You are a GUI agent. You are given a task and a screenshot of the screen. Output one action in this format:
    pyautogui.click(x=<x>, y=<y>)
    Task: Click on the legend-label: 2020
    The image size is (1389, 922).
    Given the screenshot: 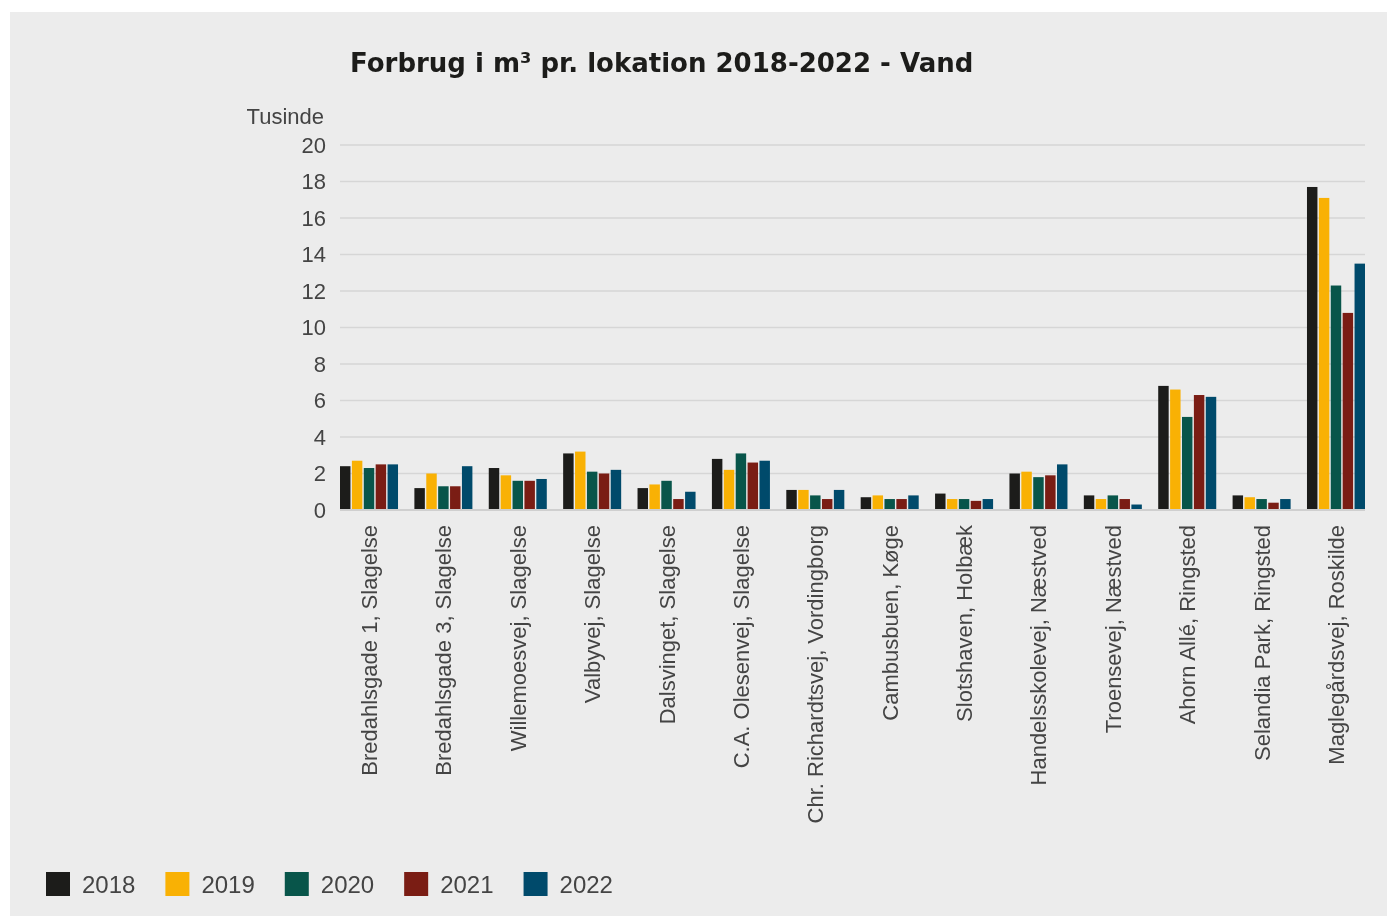 What is the action you would take?
    pyautogui.click(x=347, y=884)
    